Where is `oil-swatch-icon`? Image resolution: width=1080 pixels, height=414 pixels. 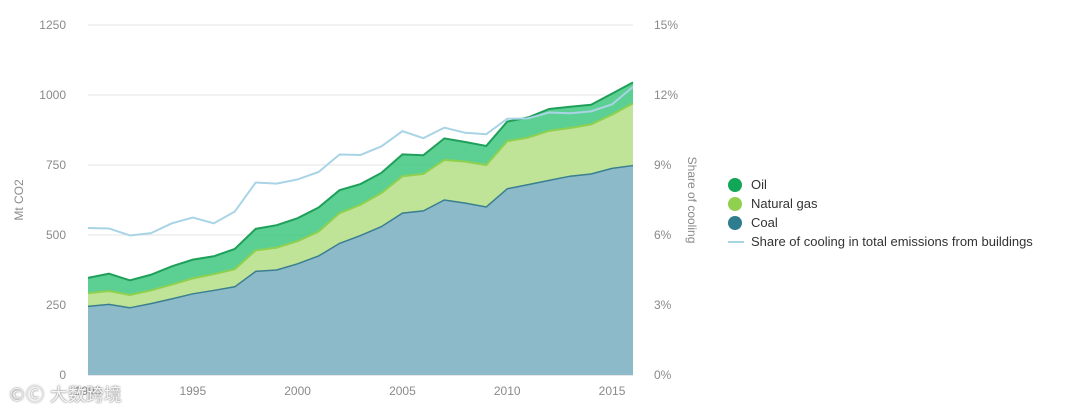
oil-swatch-icon is located at coordinates (735, 184).